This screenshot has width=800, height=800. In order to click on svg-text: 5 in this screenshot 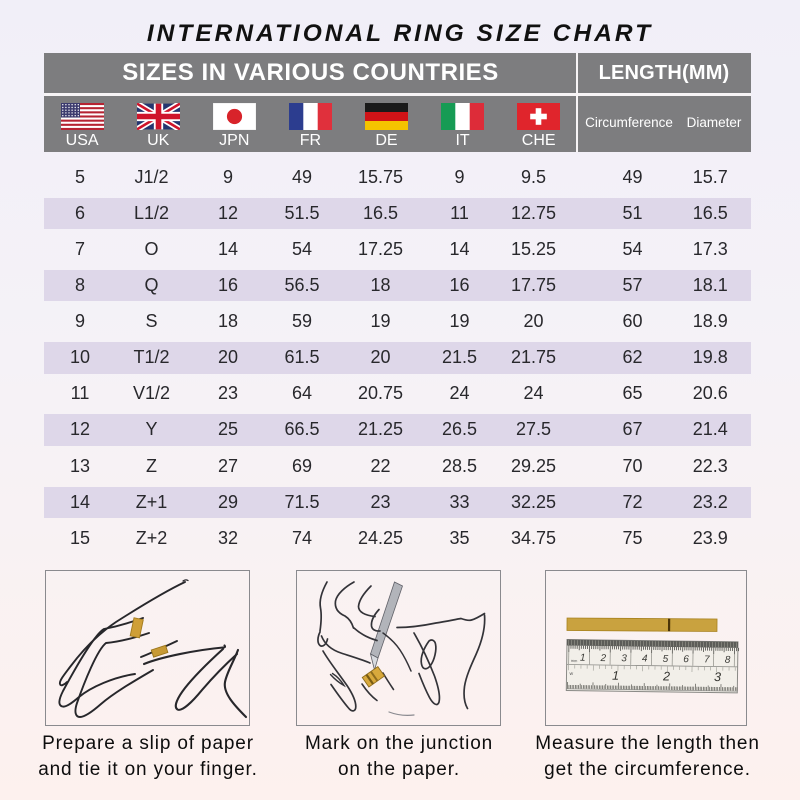, I will do `click(665, 659)`.